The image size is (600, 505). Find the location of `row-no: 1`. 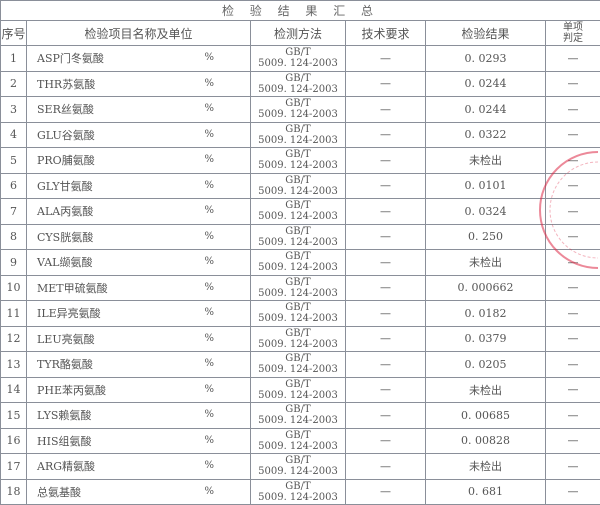

row-no: 1 is located at coordinates (14, 59).